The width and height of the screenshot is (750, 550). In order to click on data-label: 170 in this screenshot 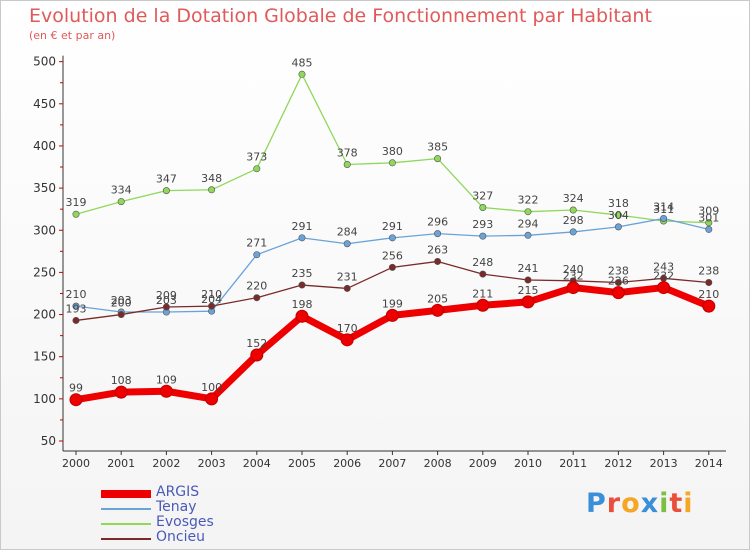, I will do `click(347, 328)`.